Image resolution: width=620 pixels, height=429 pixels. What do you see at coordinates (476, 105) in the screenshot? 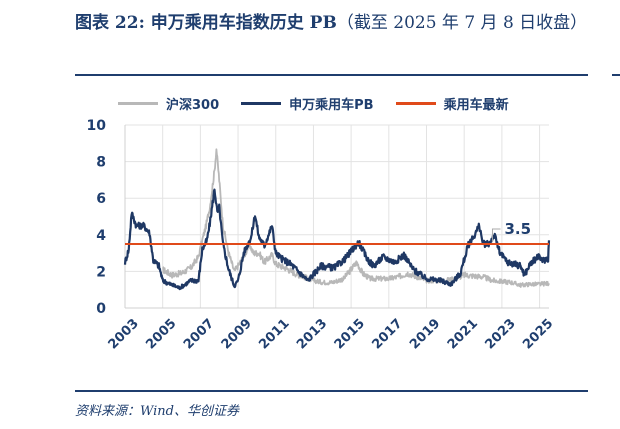
I see `legend-label: 乘用车最新` at bounding box center [476, 105].